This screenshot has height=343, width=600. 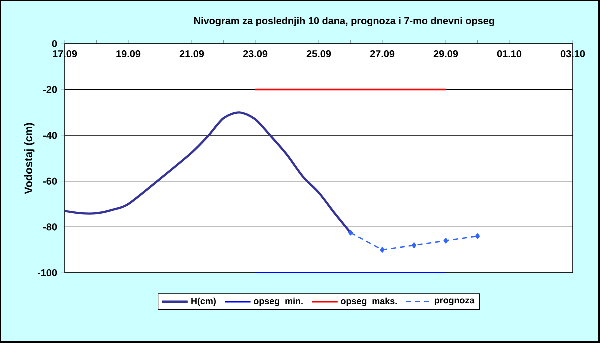 I want to click on y-tick-label: -100, so click(x=48, y=273).